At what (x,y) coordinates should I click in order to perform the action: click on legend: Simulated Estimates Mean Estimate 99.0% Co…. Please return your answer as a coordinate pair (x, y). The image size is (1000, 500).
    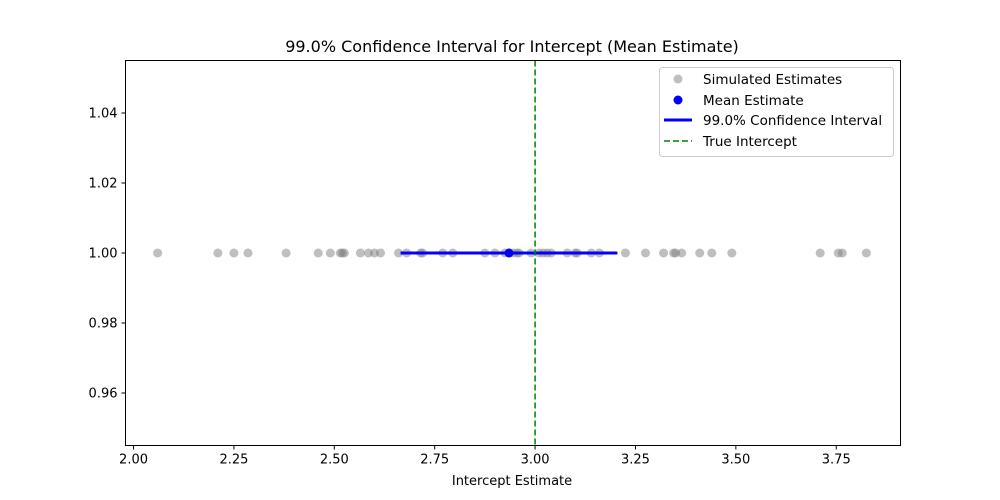
    Looking at the image, I should click on (776, 112).